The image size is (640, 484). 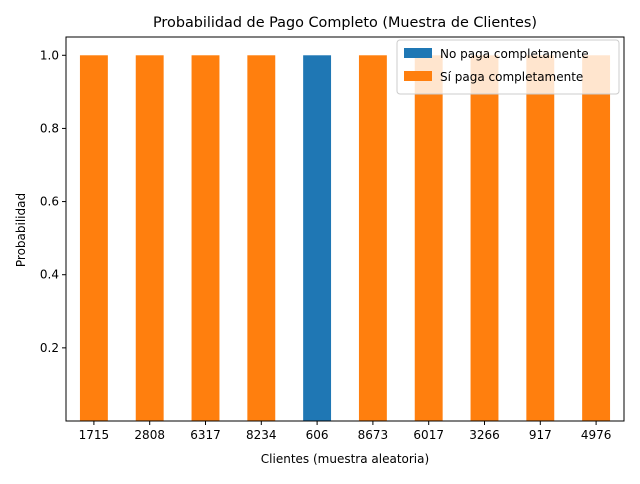 What do you see at coordinates (317, 435) in the screenshot?
I see `x-tick-label: 606` at bounding box center [317, 435].